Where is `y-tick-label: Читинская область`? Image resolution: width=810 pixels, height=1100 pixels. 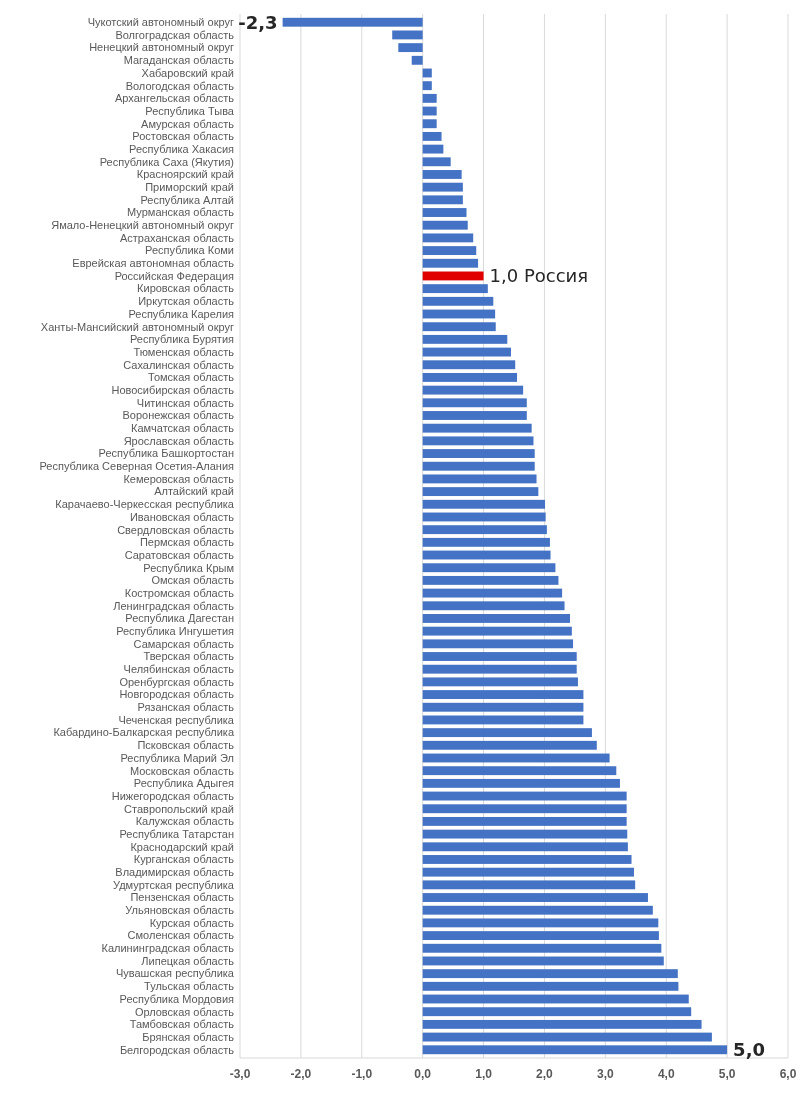
y-tick-label: Читинская область is located at coordinates (185, 402).